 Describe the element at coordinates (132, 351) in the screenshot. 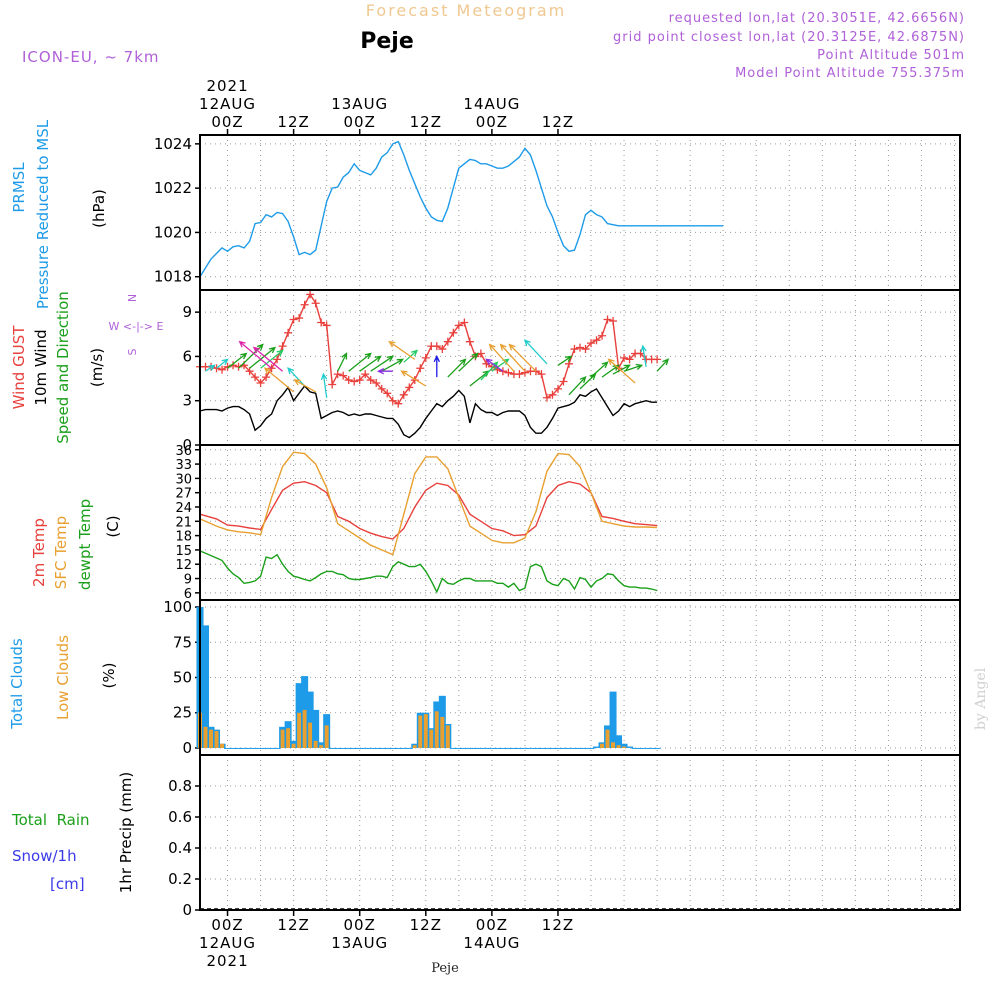

I see `compass-south: S` at that location.